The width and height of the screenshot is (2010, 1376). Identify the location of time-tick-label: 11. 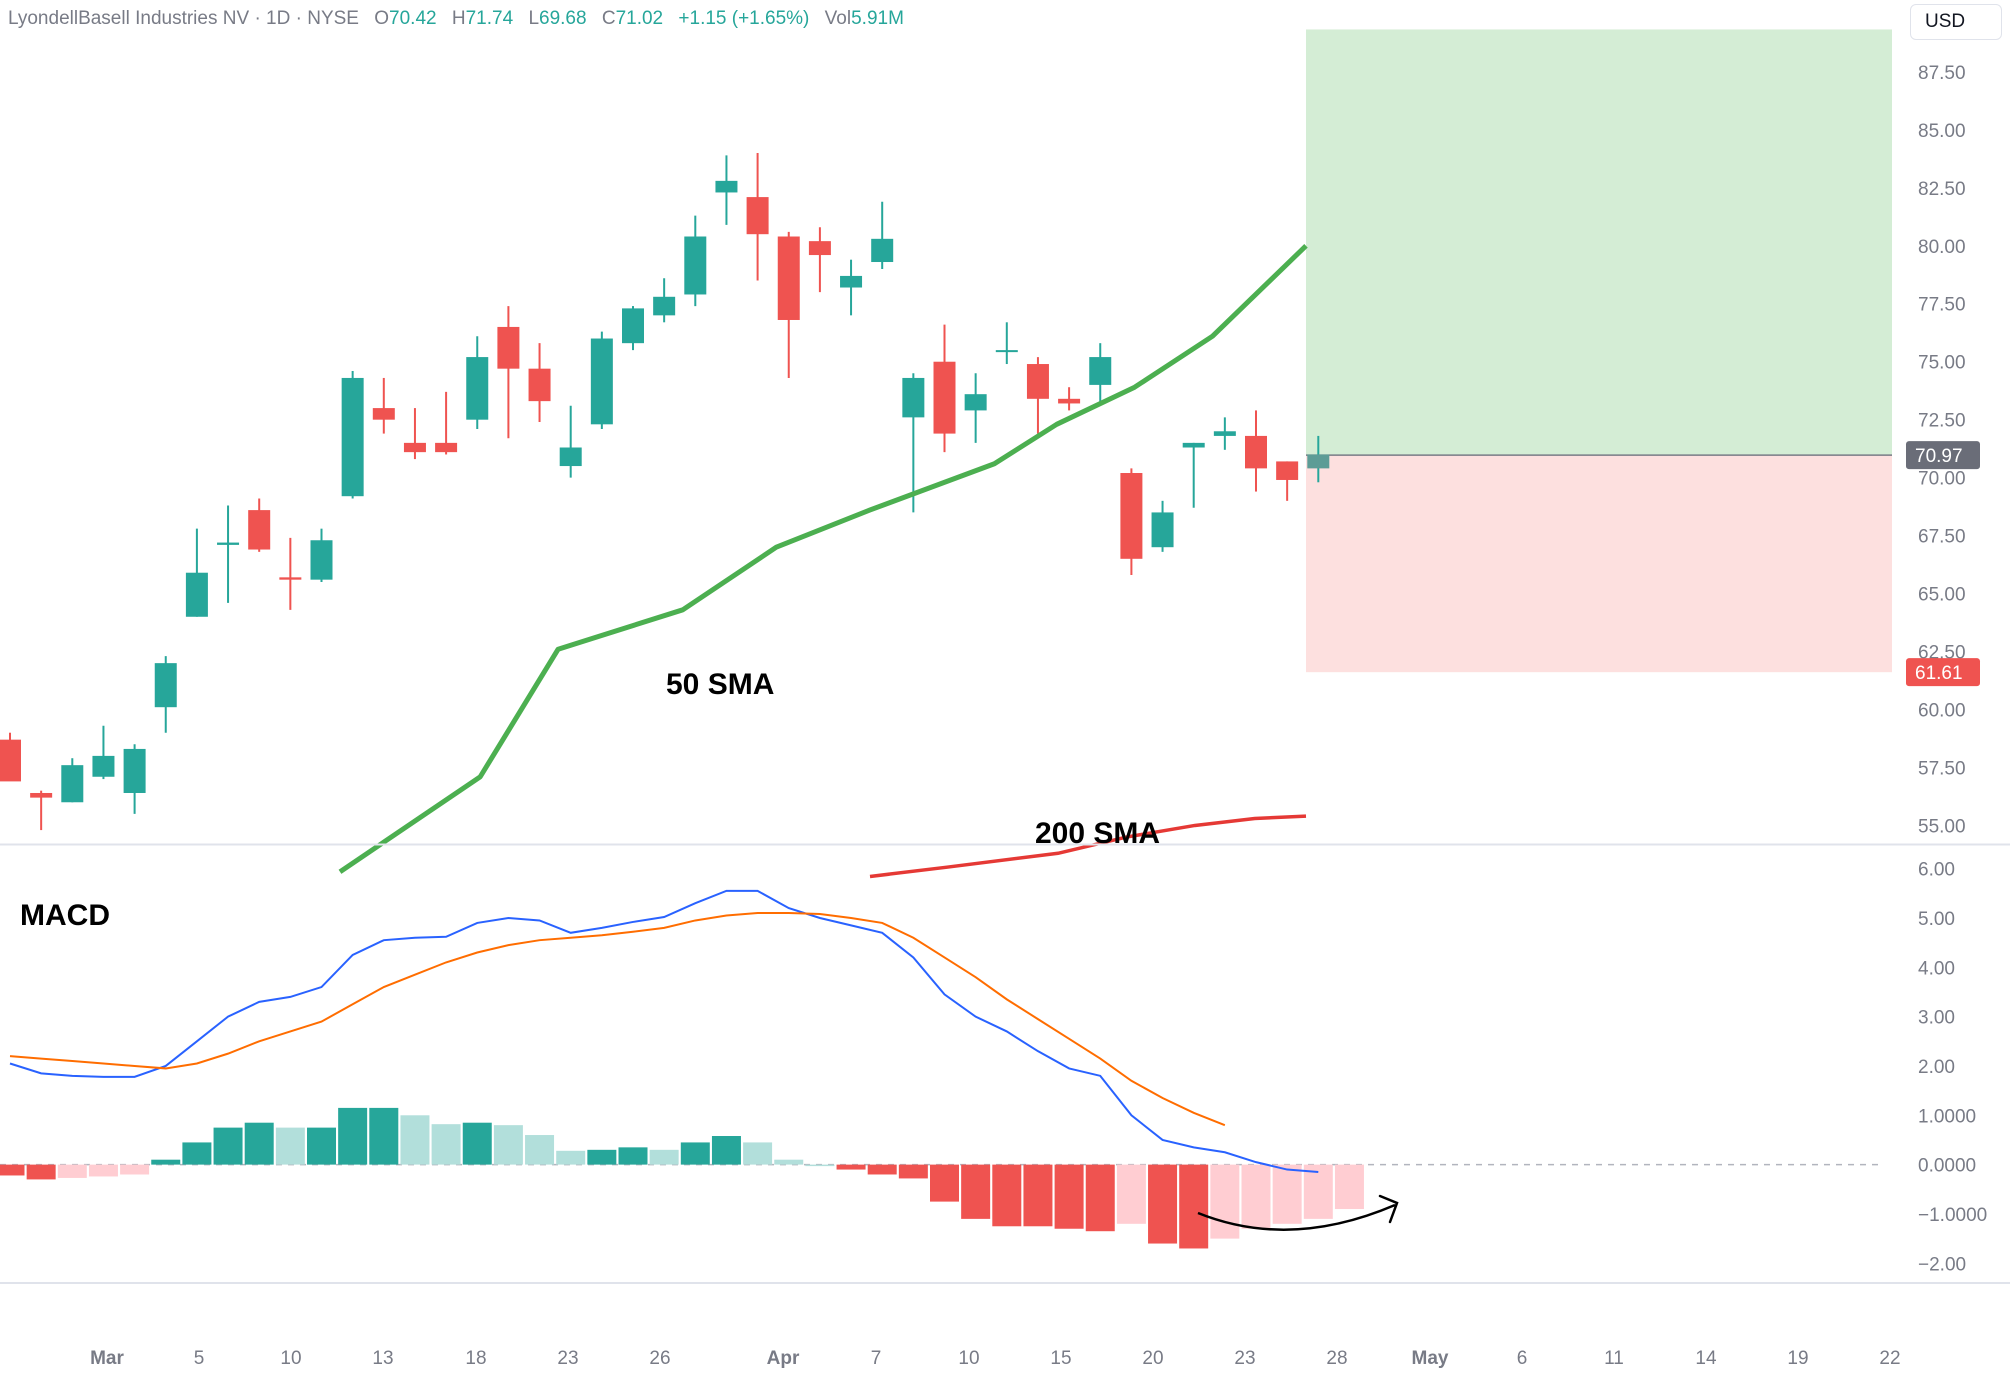
(1614, 1358).